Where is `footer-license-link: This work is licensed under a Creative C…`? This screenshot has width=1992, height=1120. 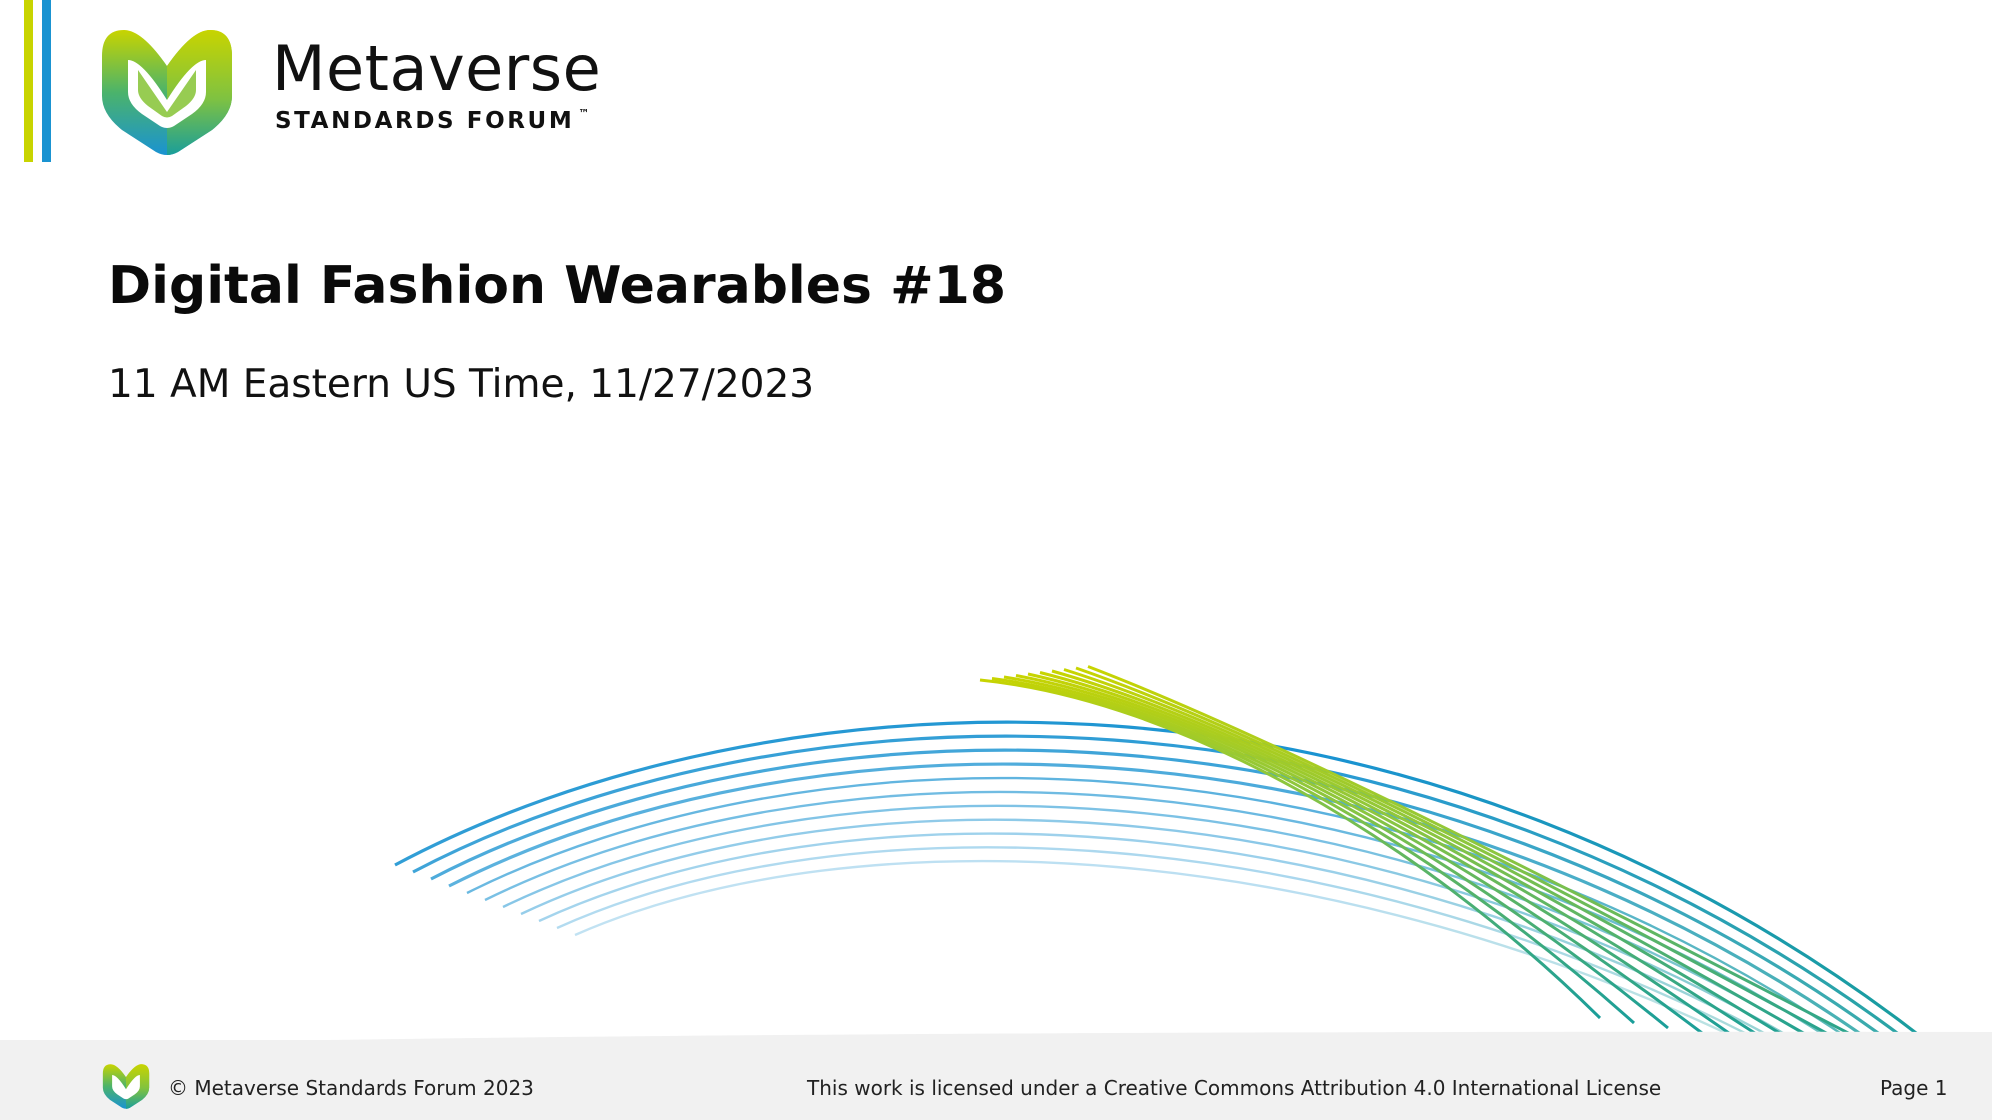 footer-license-link: This work is licensed under a Creative C… is located at coordinates (1234, 1088).